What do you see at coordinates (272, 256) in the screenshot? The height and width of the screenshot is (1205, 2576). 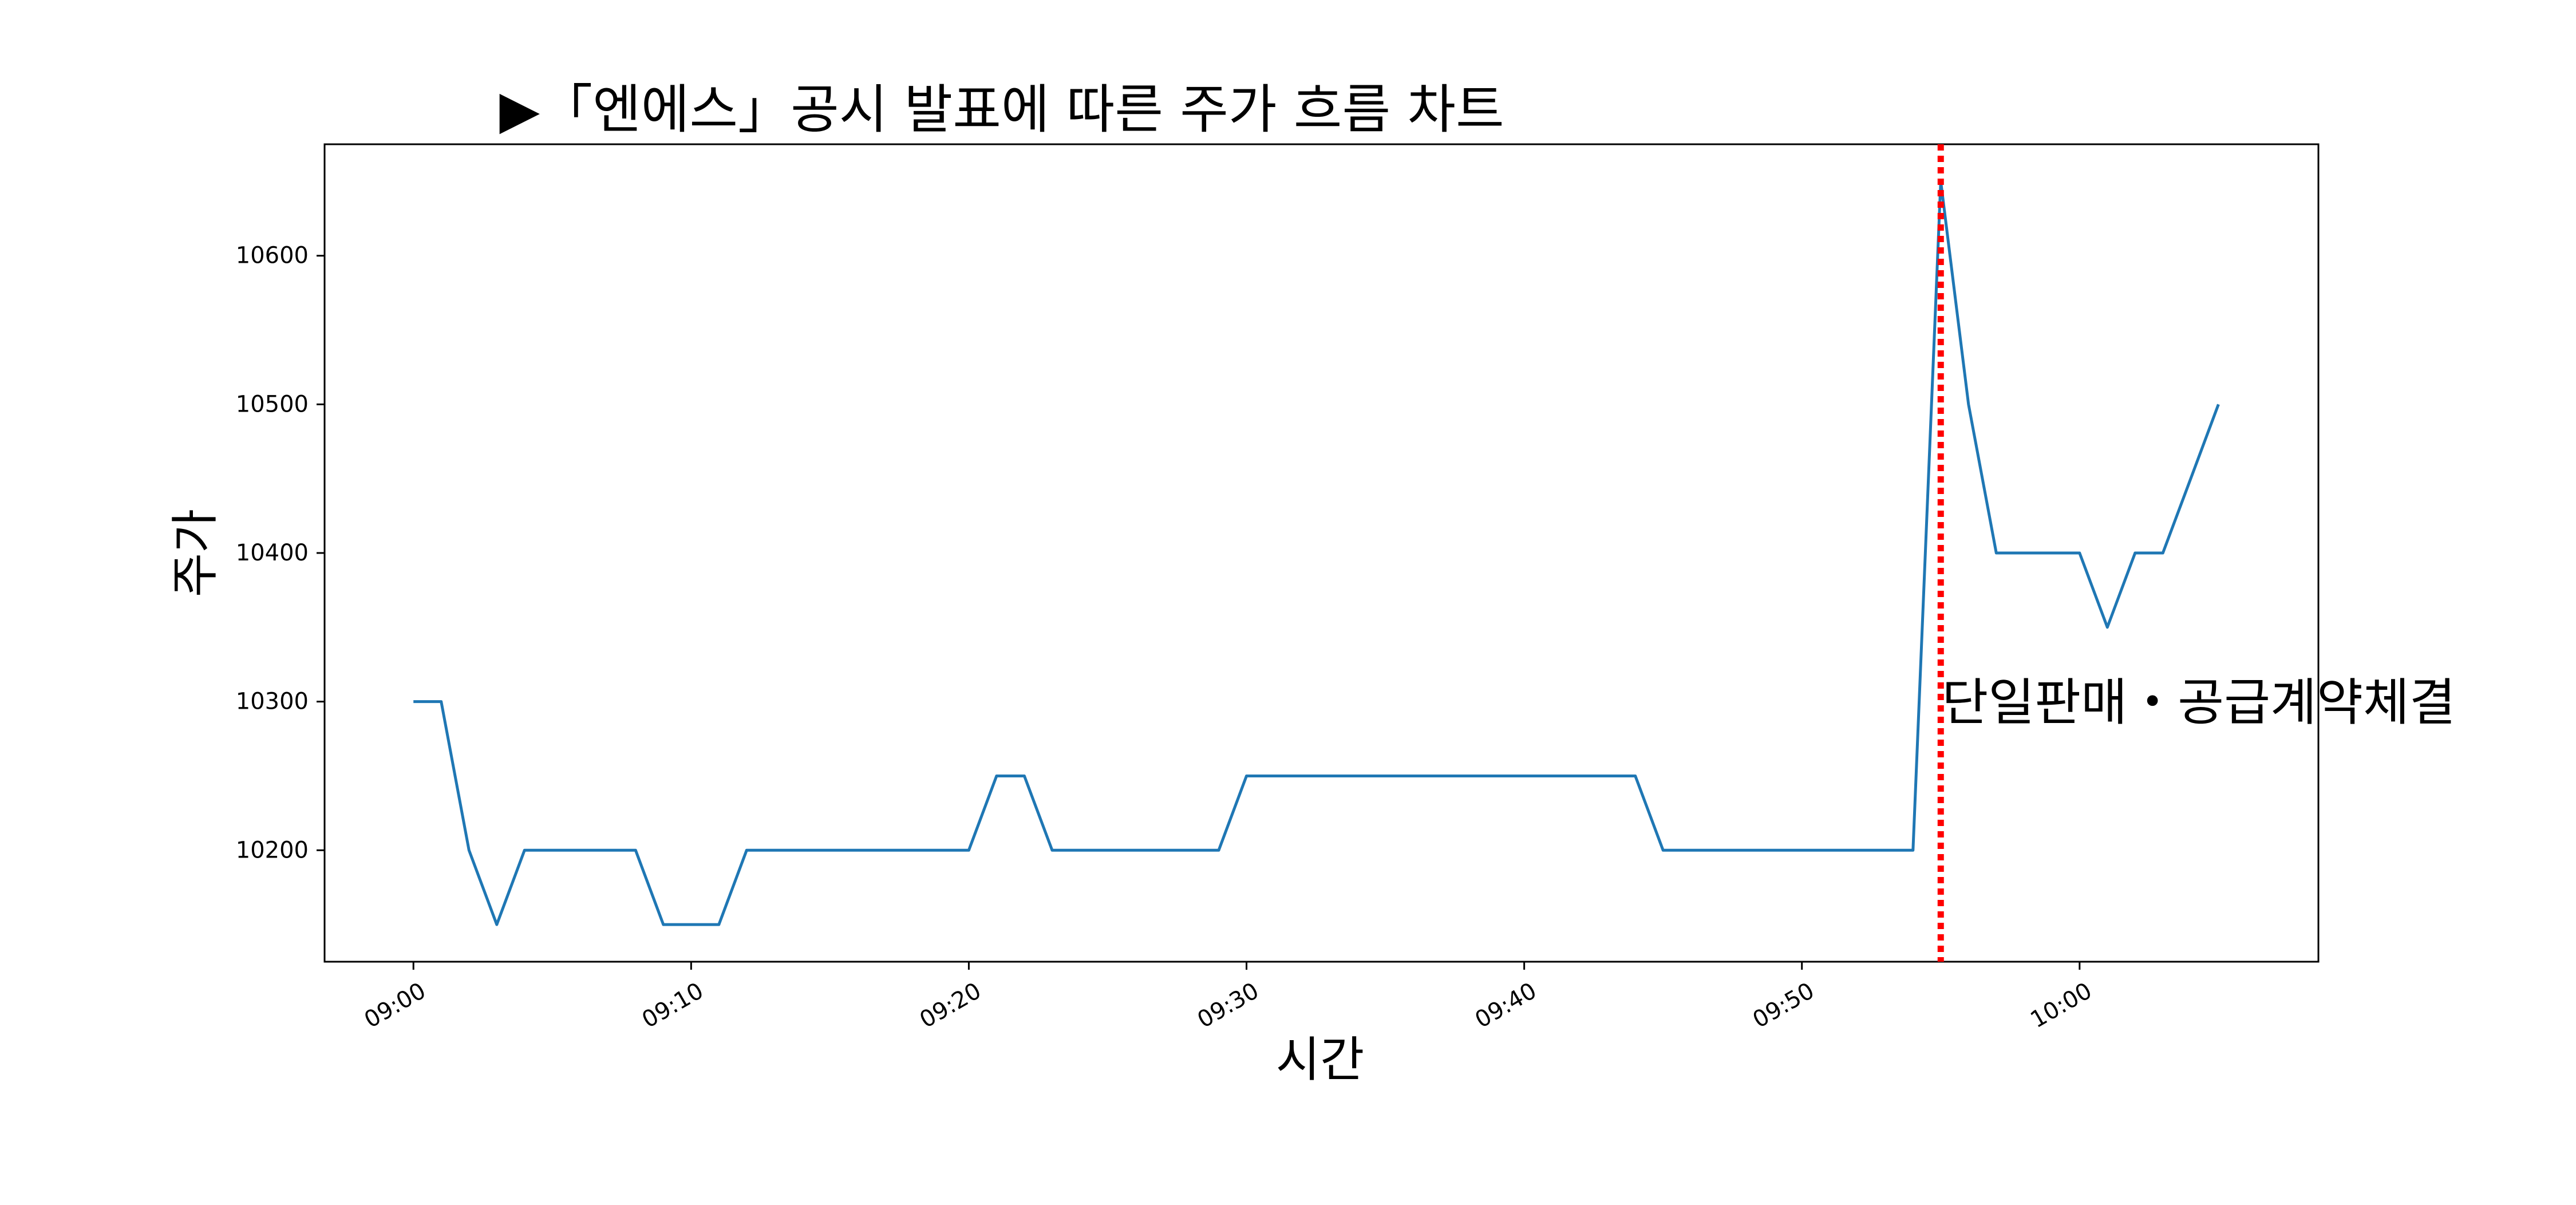 I see `y-tick-label: 10600` at bounding box center [272, 256].